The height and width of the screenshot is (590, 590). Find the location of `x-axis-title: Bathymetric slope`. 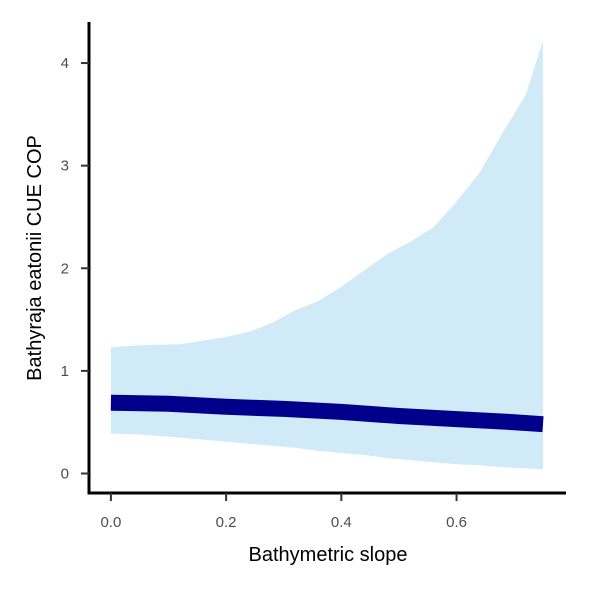

x-axis-title: Bathymetric slope is located at coordinates (328, 555).